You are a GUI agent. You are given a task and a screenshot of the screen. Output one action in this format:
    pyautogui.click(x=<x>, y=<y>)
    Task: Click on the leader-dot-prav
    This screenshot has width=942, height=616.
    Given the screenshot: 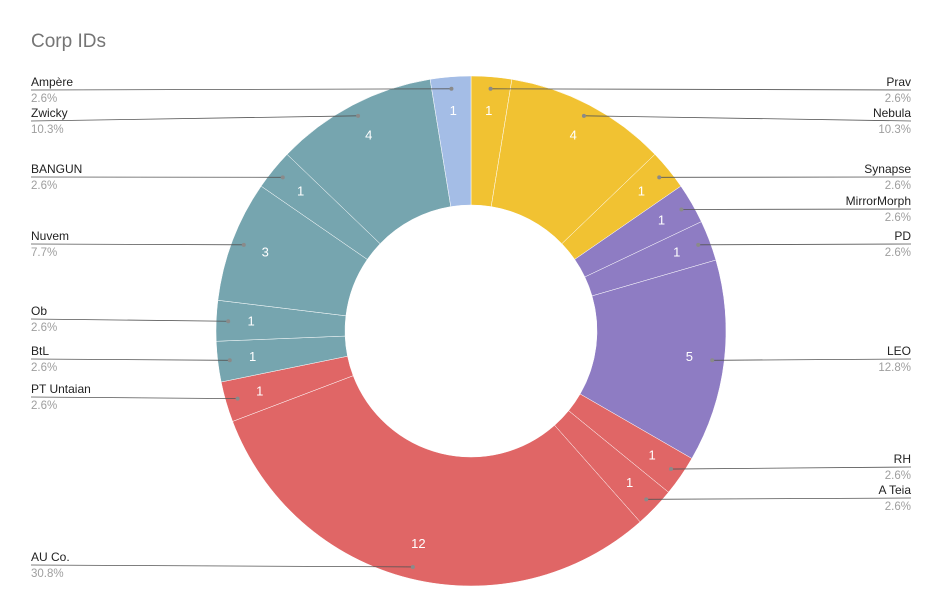 What is the action you would take?
    pyautogui.click(x=490, y=88)
    